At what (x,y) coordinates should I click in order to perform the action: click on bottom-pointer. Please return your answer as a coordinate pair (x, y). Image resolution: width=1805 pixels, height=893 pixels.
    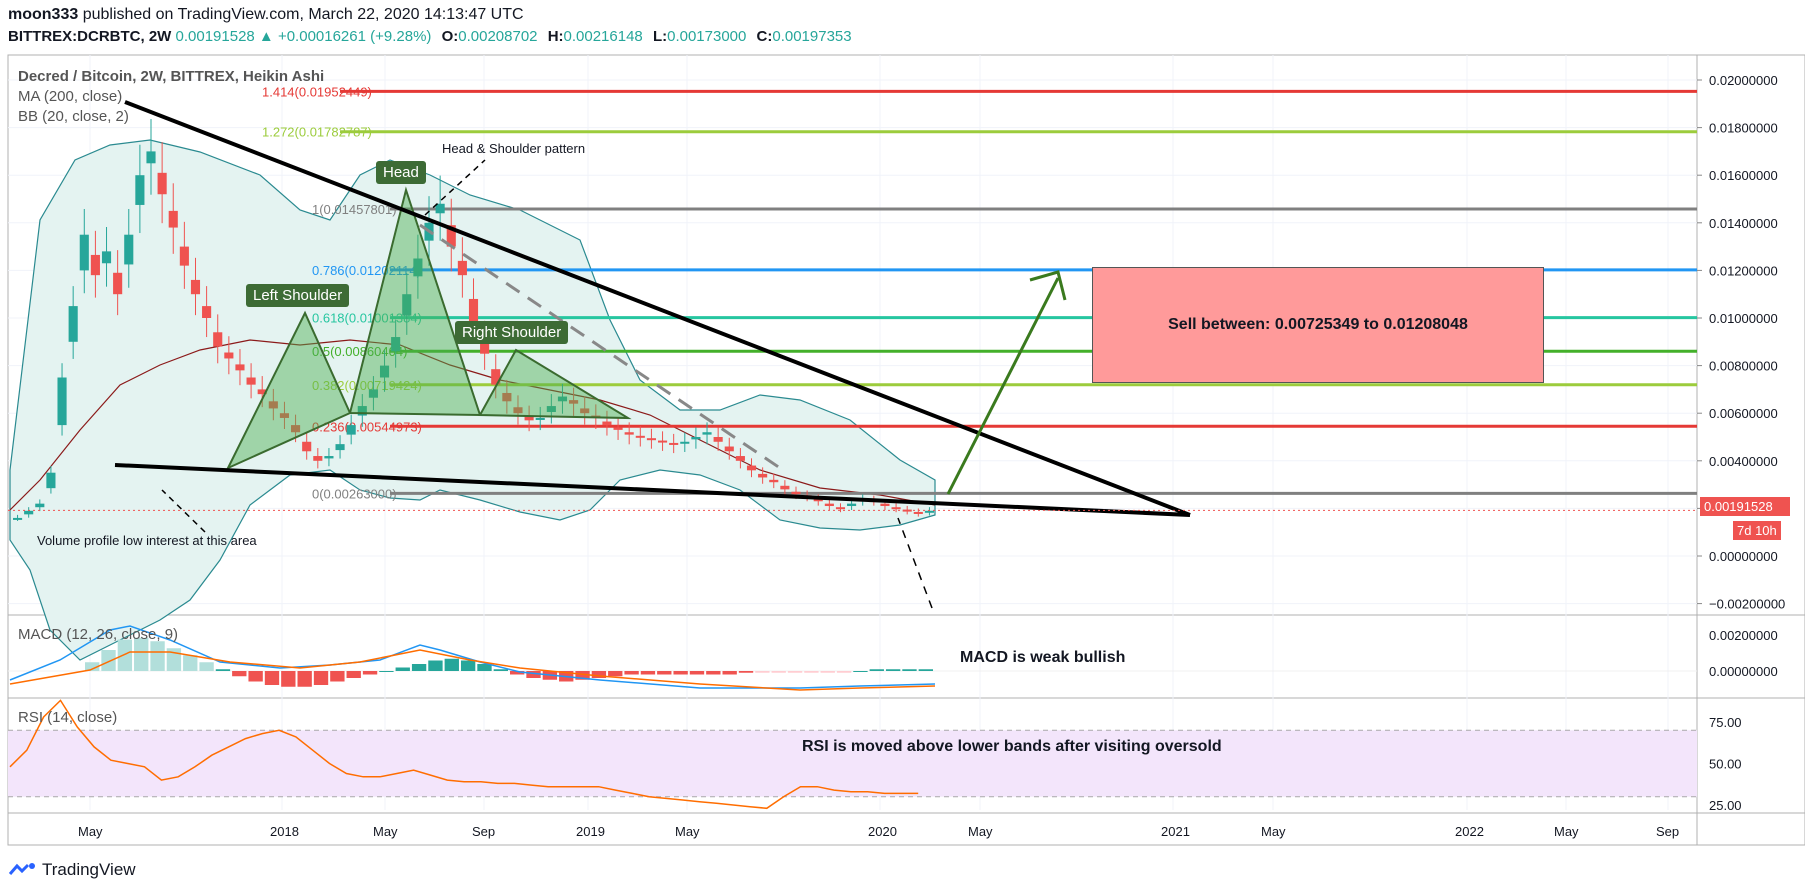
    Looking at the image, I should click on (915, 563).